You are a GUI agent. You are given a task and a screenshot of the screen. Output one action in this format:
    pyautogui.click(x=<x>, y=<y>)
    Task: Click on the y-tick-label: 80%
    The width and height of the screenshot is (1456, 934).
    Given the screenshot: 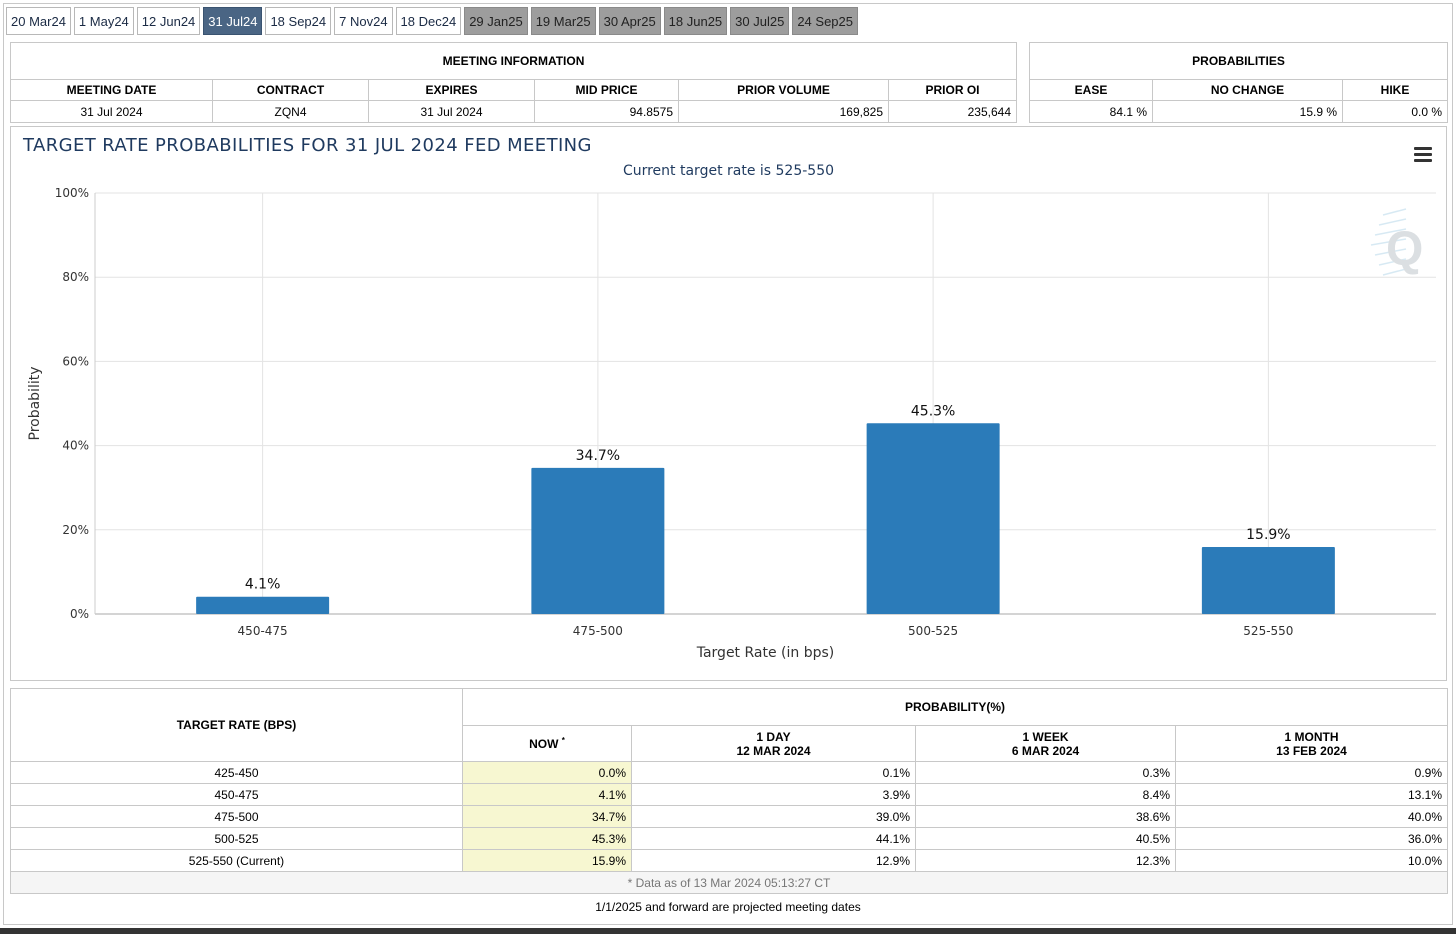 What is the action you would take?
    pyautogui.click(x=75, y=277)
    